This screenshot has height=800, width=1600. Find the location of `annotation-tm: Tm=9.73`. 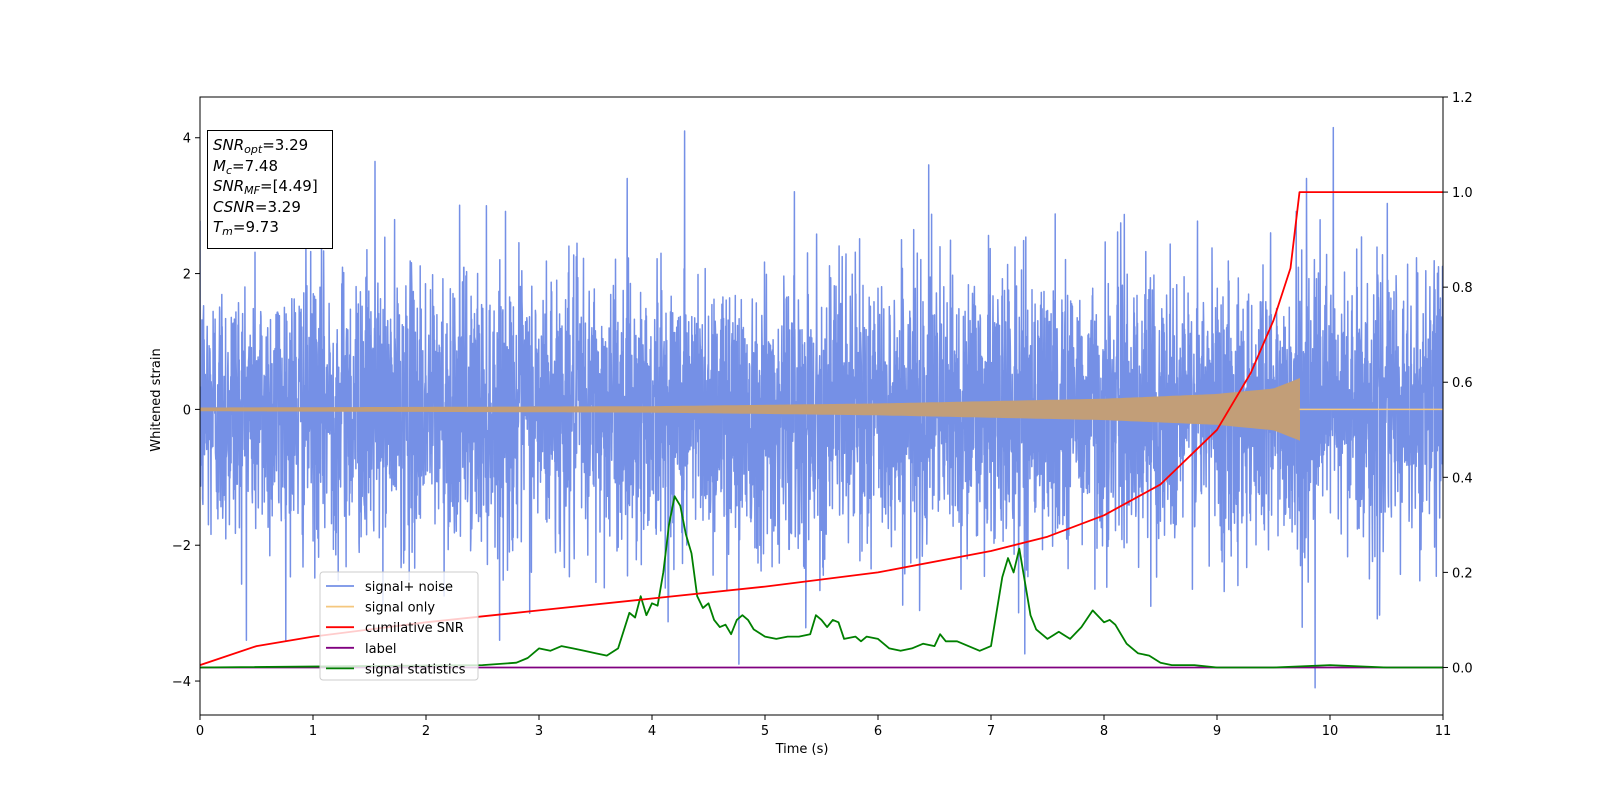

annotation-tm: Tm=9.73 is located at coordinates (246, 228).